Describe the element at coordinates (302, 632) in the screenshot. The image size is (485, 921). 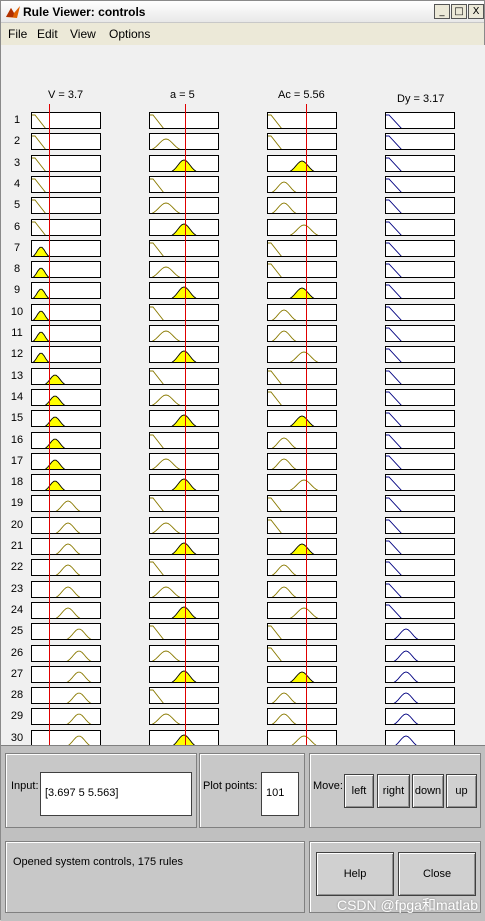
I see `rule-25-ac-plot` at that location.